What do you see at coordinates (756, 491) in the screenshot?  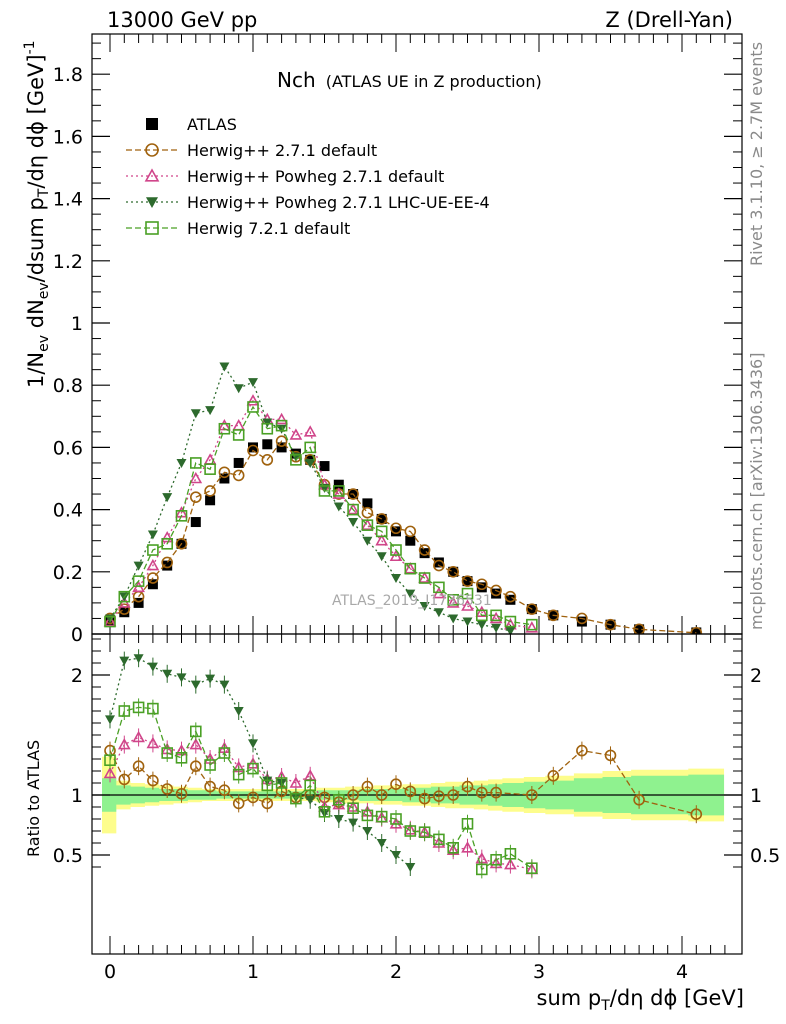 I see `mcplots-label: mcplots.cern.ch [arXiv:1306.3436]` at bounding box center [756, 491].